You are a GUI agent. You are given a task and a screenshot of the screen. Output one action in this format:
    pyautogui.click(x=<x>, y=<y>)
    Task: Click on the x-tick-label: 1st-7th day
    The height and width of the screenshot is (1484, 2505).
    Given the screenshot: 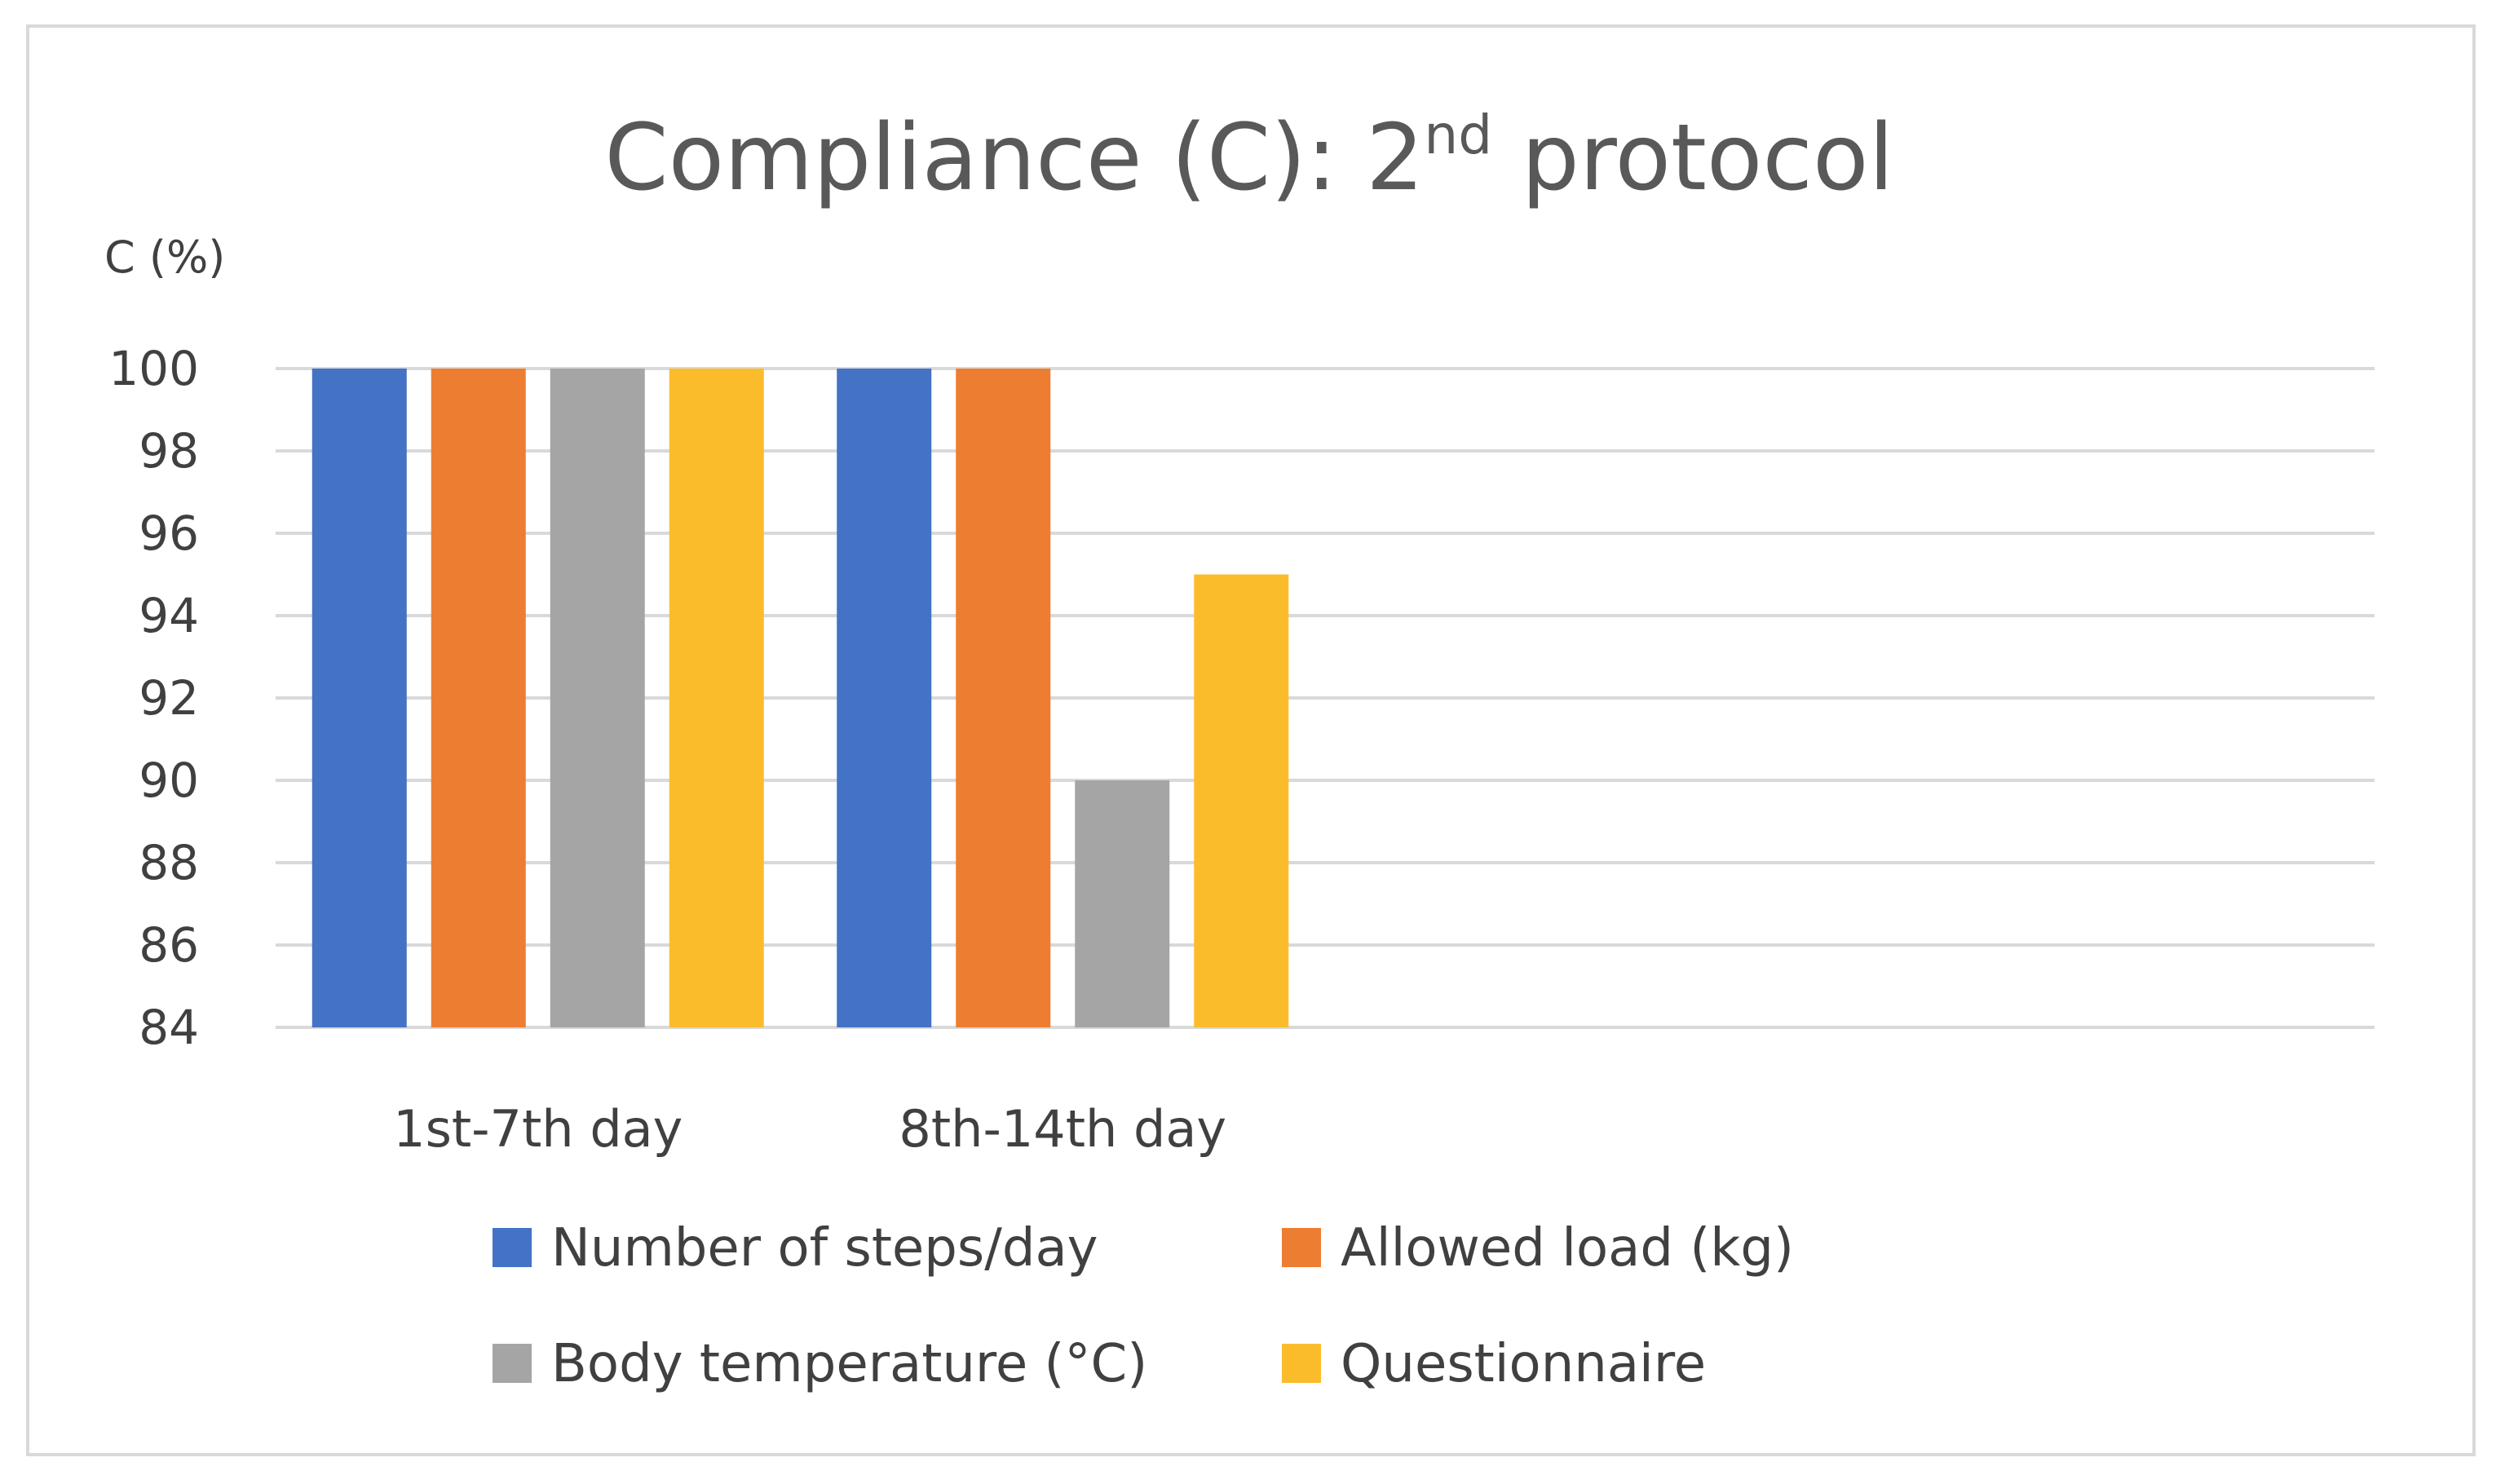 What is the action you would take?
    pyautogui.click(x=538, y=1129)
    